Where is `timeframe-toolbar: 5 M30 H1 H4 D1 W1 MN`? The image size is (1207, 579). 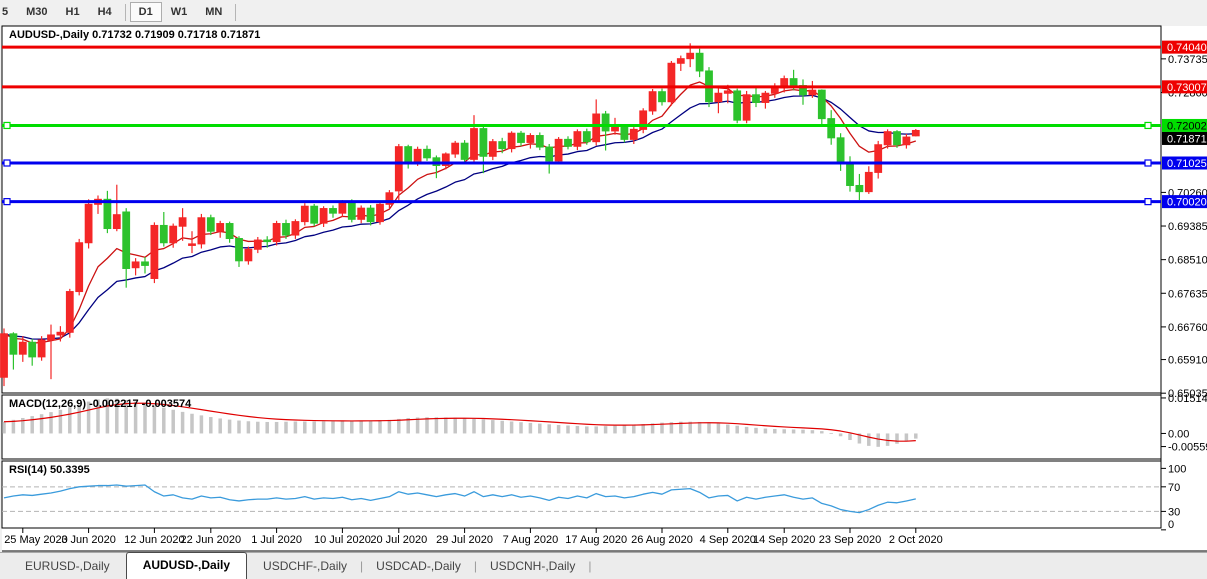
timeframe-toolbar: 5 M30 H1 H4 D1 W1 MN is located at coordinates (603, 12).